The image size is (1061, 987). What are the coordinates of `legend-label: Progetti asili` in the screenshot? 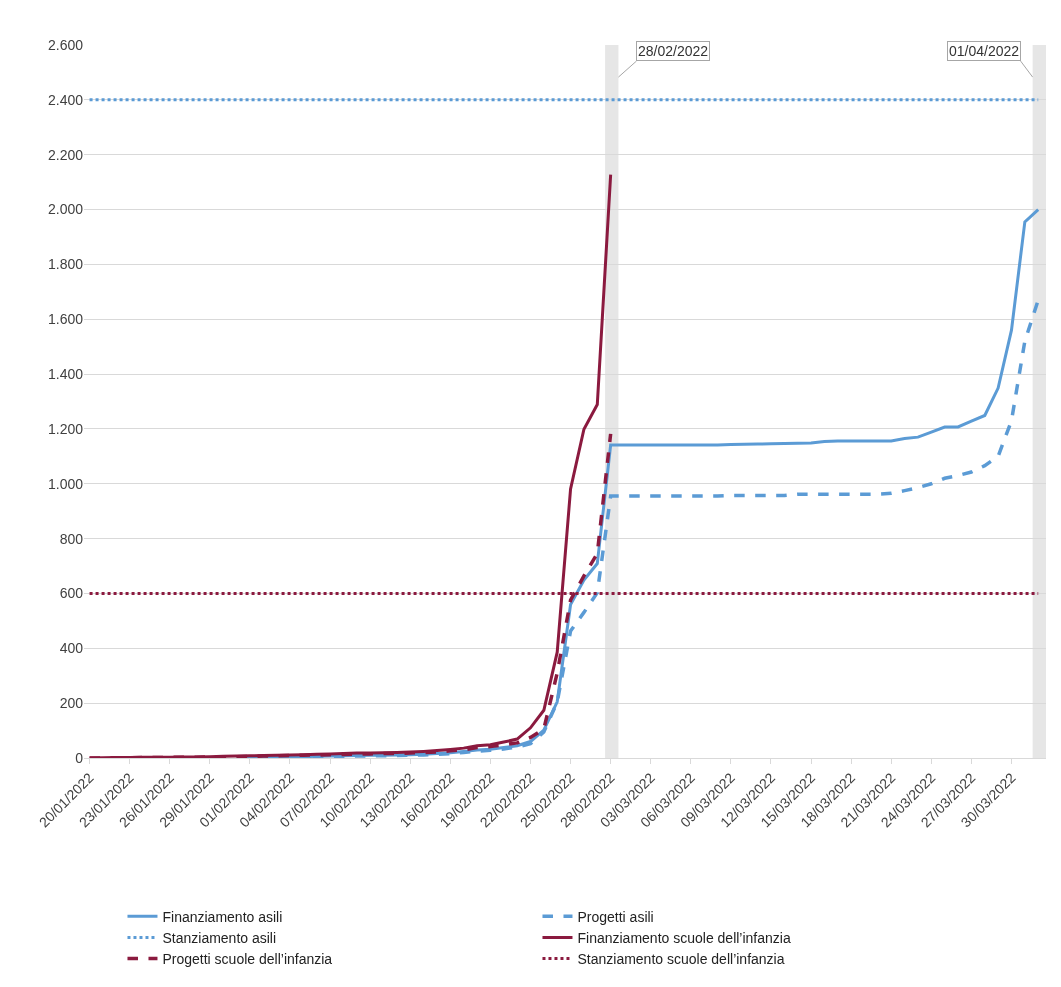 It's located at (615, 916).